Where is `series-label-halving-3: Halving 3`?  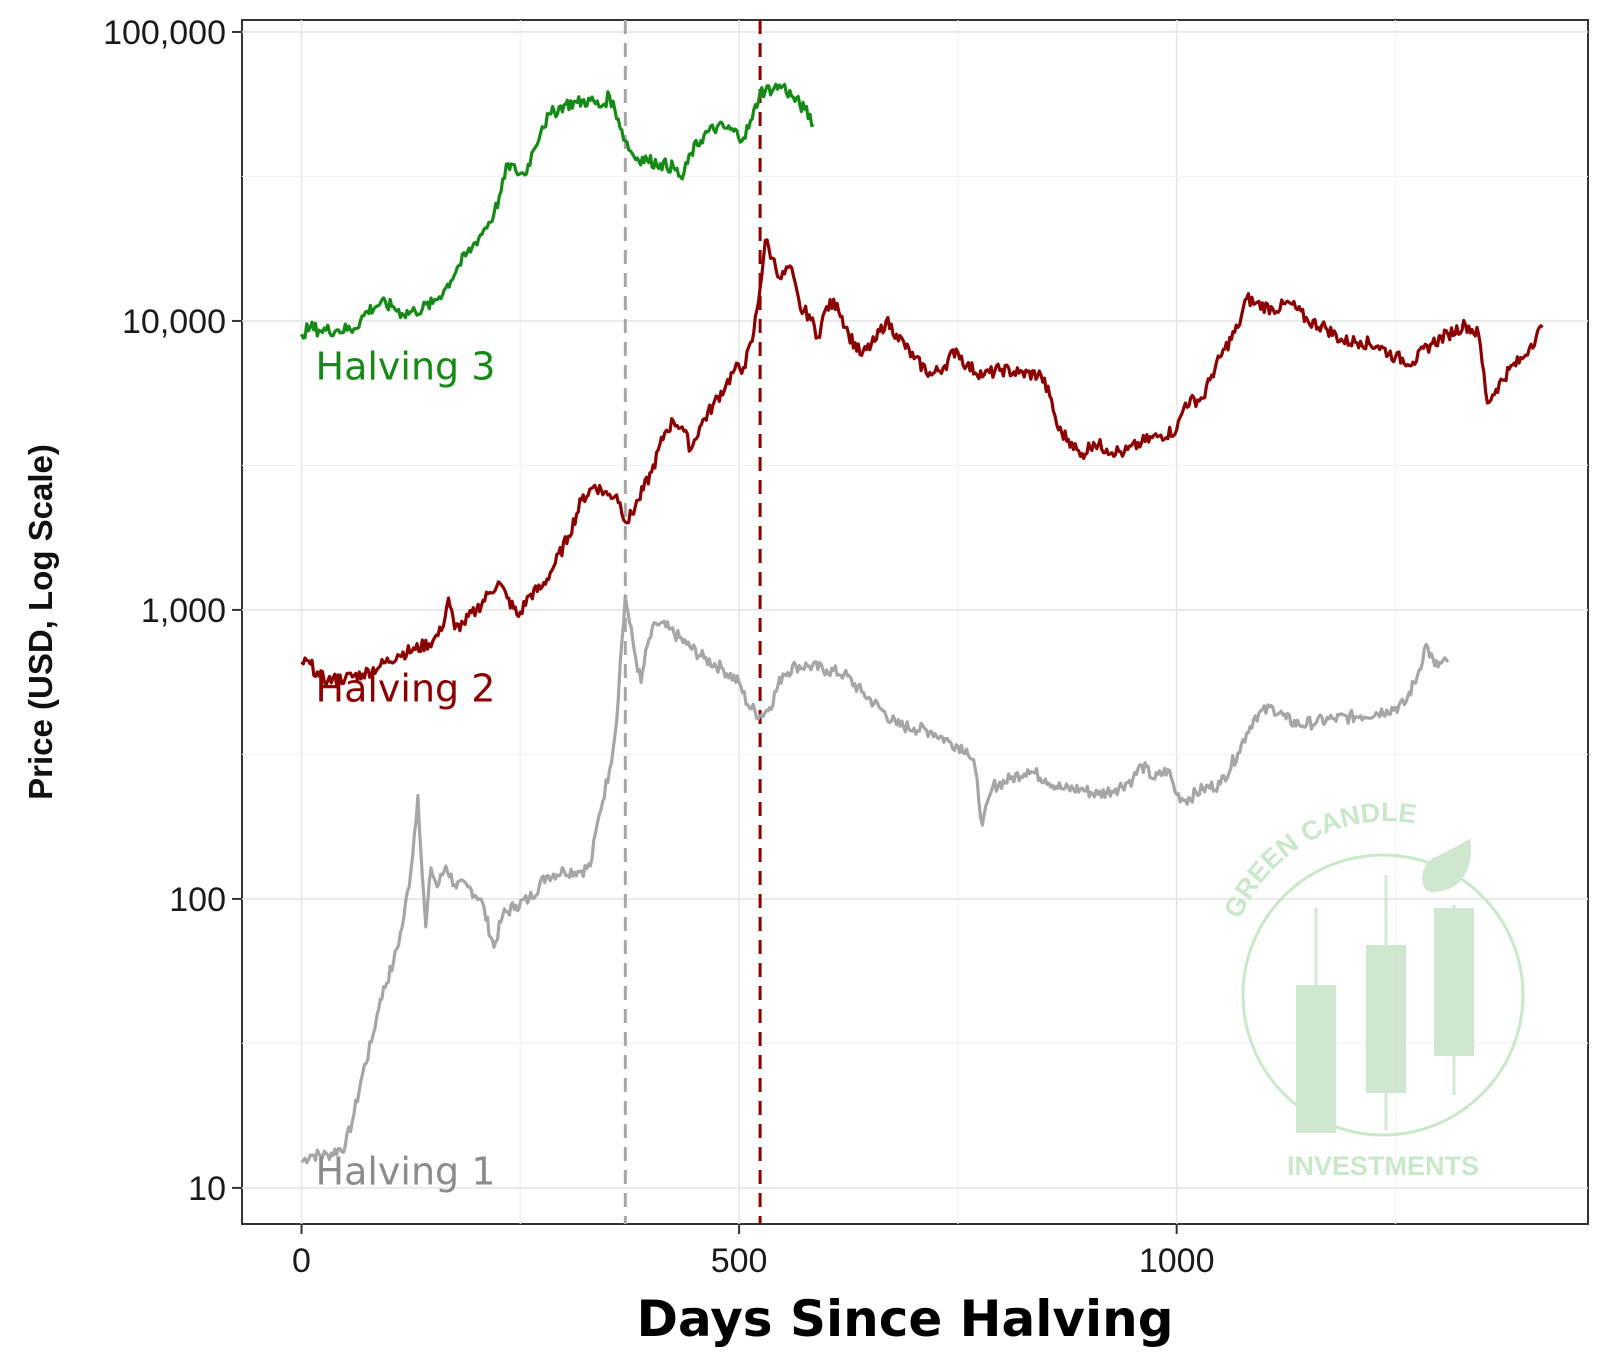
series-label-halving-3: Halving 3 is located at coordinates (406, 367).